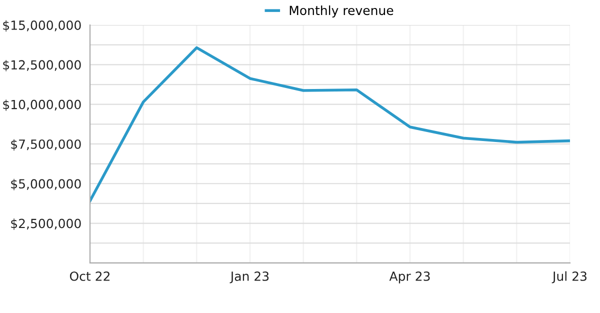  Describe the element at coordinates (46, 224) in the screenshot. I see `y-tick-label: $2,500,000` at that location.